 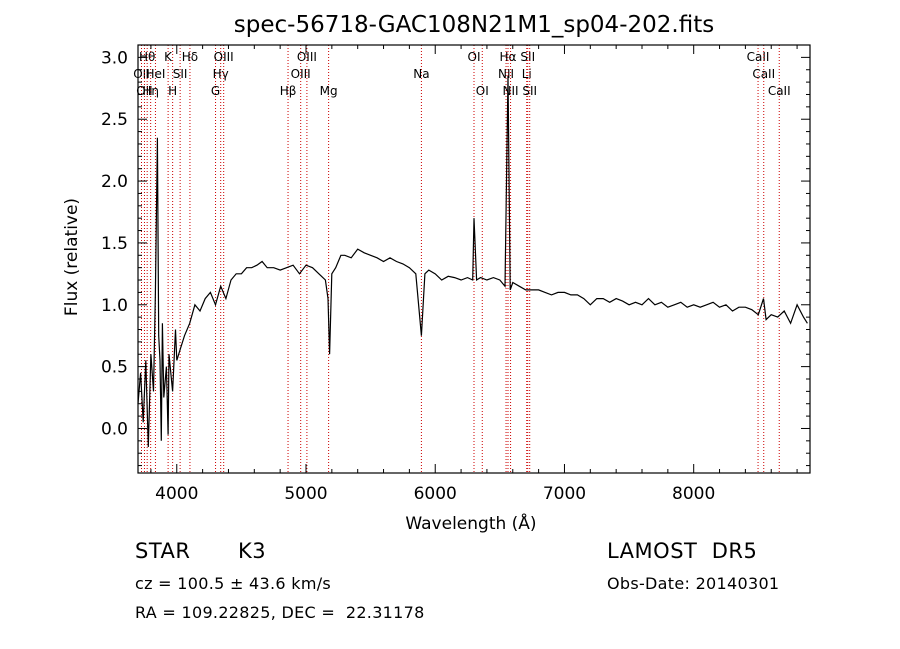 What do you see at coordinates (435, 494) in the screenshot?
I see `x-tick-label: 6000` at bounding box center [435, 494].